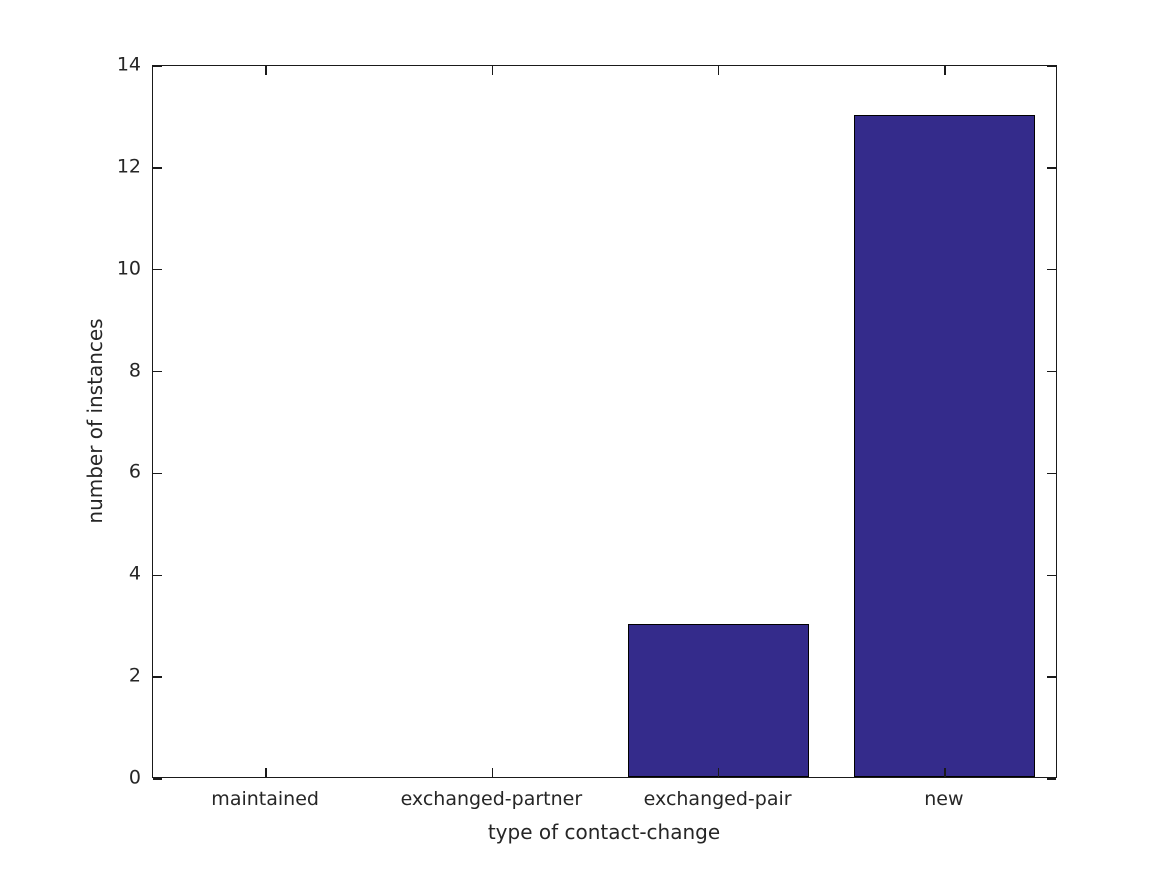 This screenshot has height=875, width=1167. Describe the element at coordinates (134, 471) in the screenshot. I see `y-tick-label-6: 6` at that location.